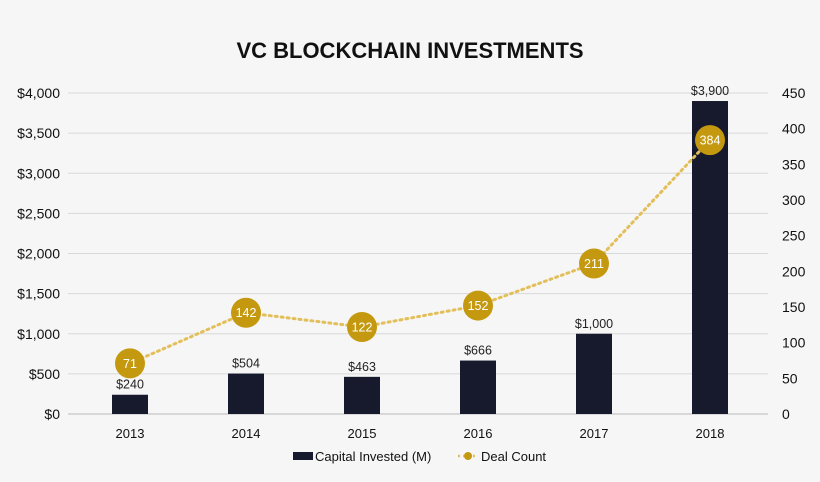  Describe the element at coordinates (794, 343) in the screenshot. I see `y-right-tick-label: 100` at that location.